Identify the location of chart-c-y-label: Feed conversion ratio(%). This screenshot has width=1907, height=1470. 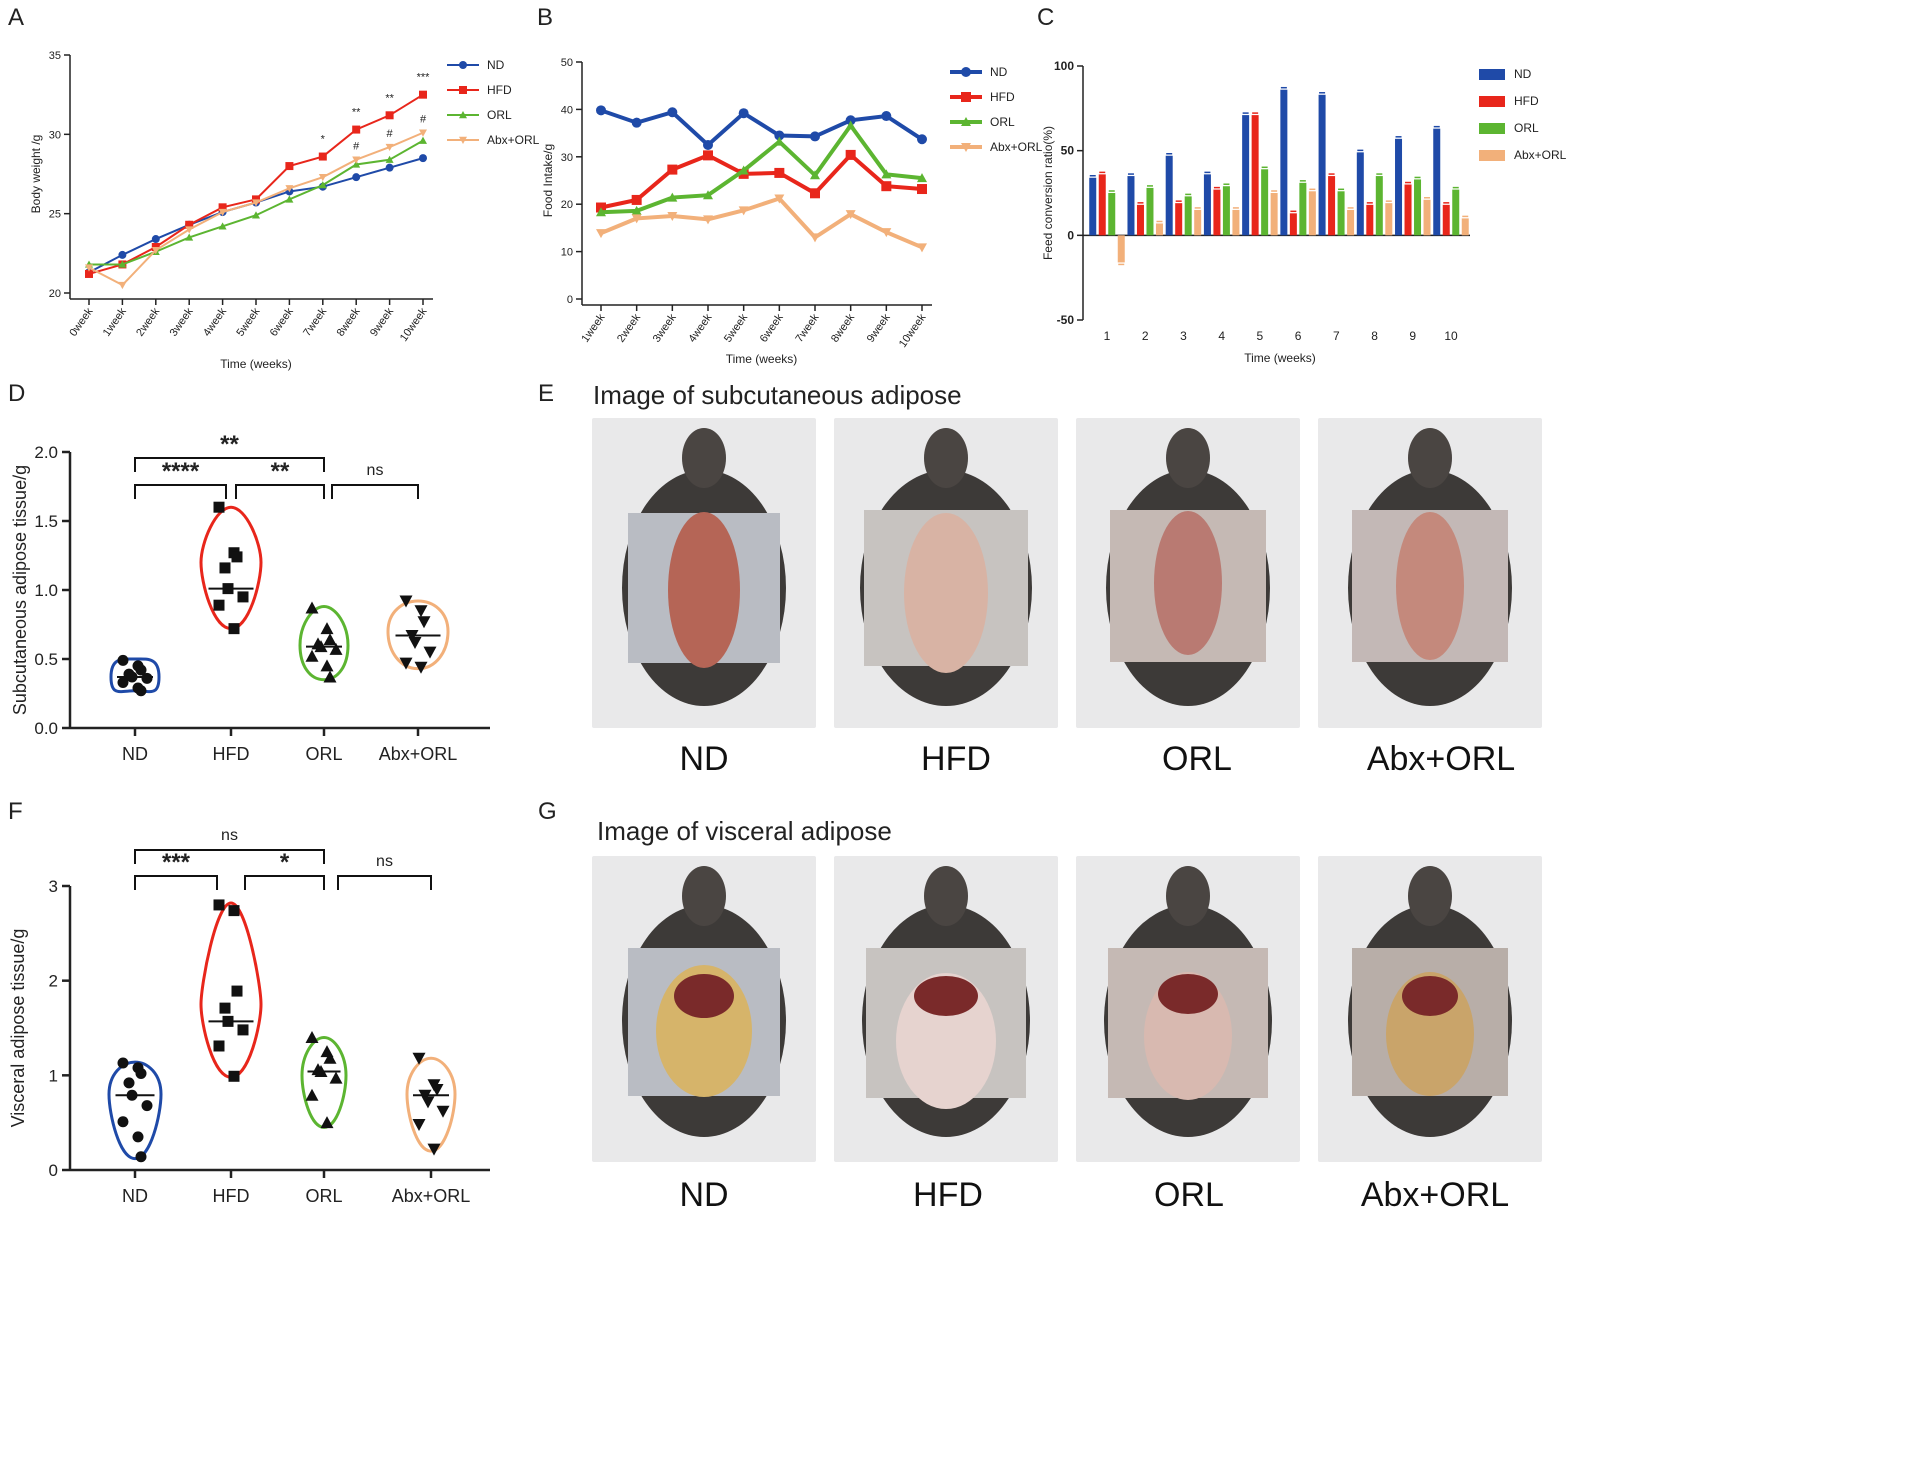
(1048, 193).